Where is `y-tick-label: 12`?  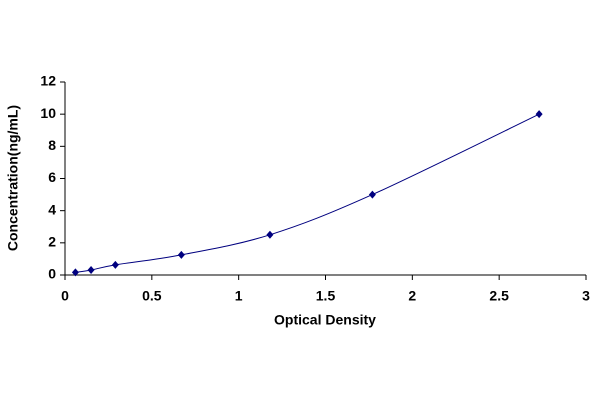
y-tick-label: 12 is located at coordinates (48, 81).